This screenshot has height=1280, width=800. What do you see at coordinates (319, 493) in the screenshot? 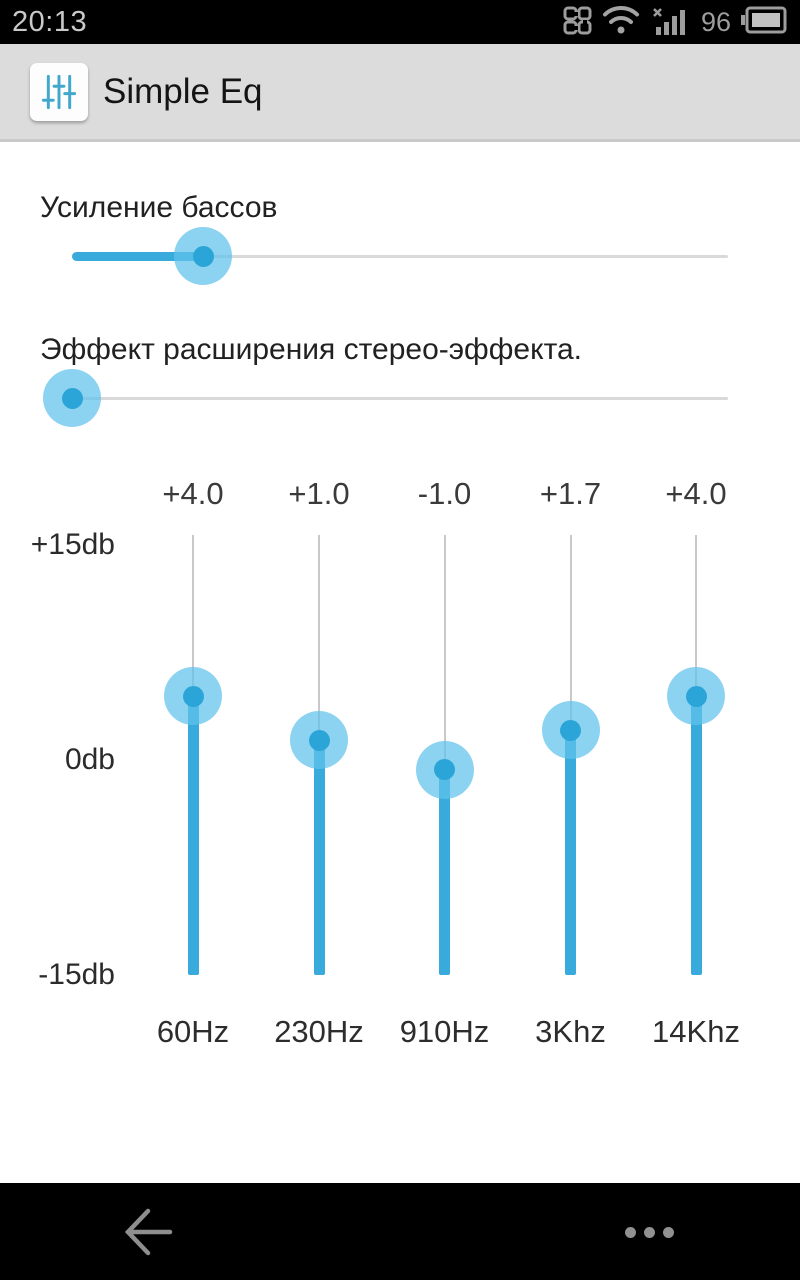
I see `band-1-gain-value: +1.0` at bounding box center [319, 493].